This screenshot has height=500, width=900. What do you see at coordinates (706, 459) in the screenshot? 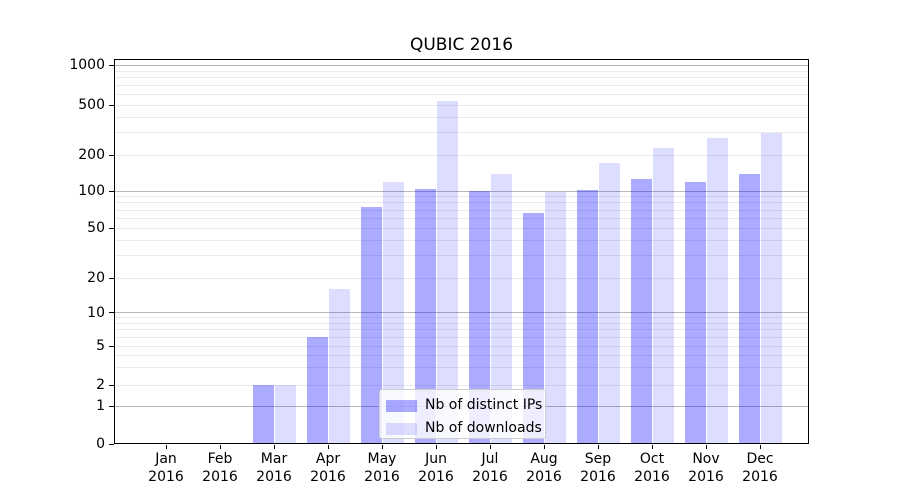
I see `x-tick-month: Nov` at bounding box center [706, 459].